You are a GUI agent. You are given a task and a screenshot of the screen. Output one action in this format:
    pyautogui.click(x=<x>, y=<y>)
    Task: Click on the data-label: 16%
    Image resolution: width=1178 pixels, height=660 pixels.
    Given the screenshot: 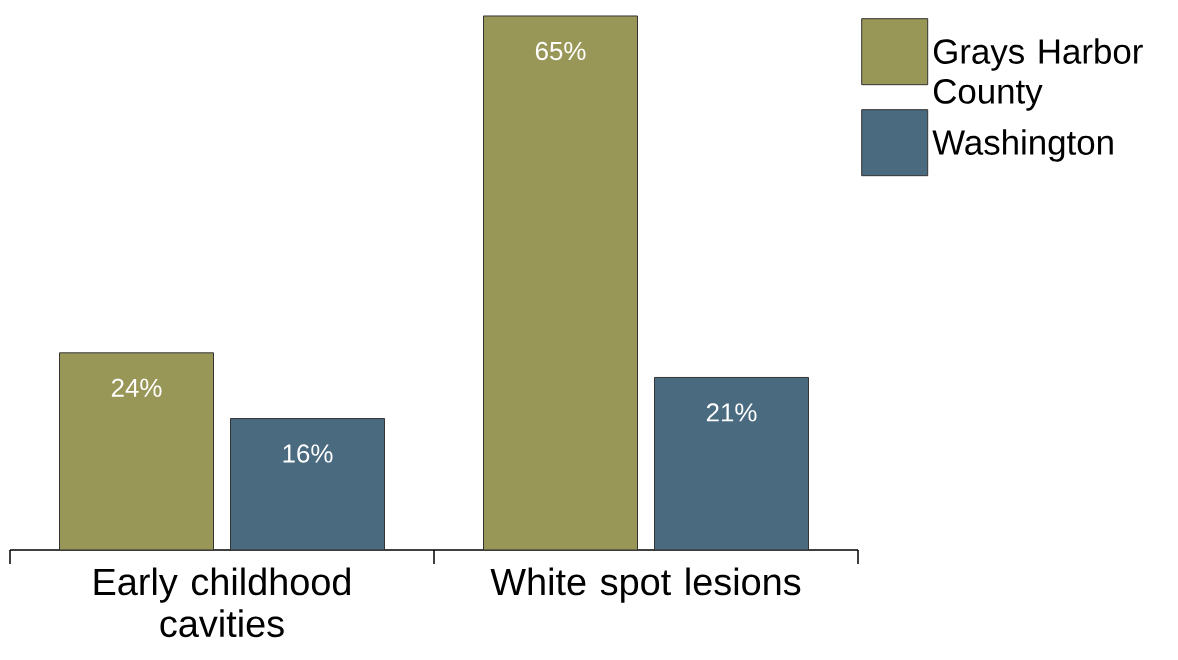 What is the action you would take?
    pyautogui.click(x=308, y=453)
    